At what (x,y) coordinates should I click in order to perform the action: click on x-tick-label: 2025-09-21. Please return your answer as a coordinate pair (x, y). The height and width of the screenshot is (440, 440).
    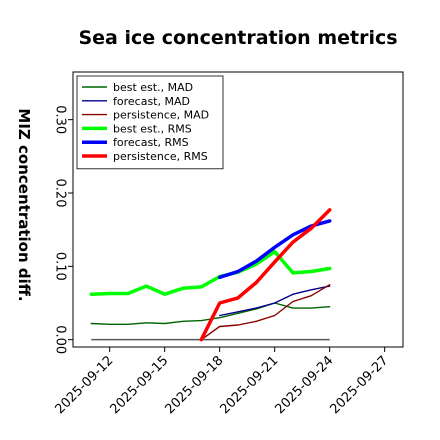
    Looking at the image, I should click on (249, 385).